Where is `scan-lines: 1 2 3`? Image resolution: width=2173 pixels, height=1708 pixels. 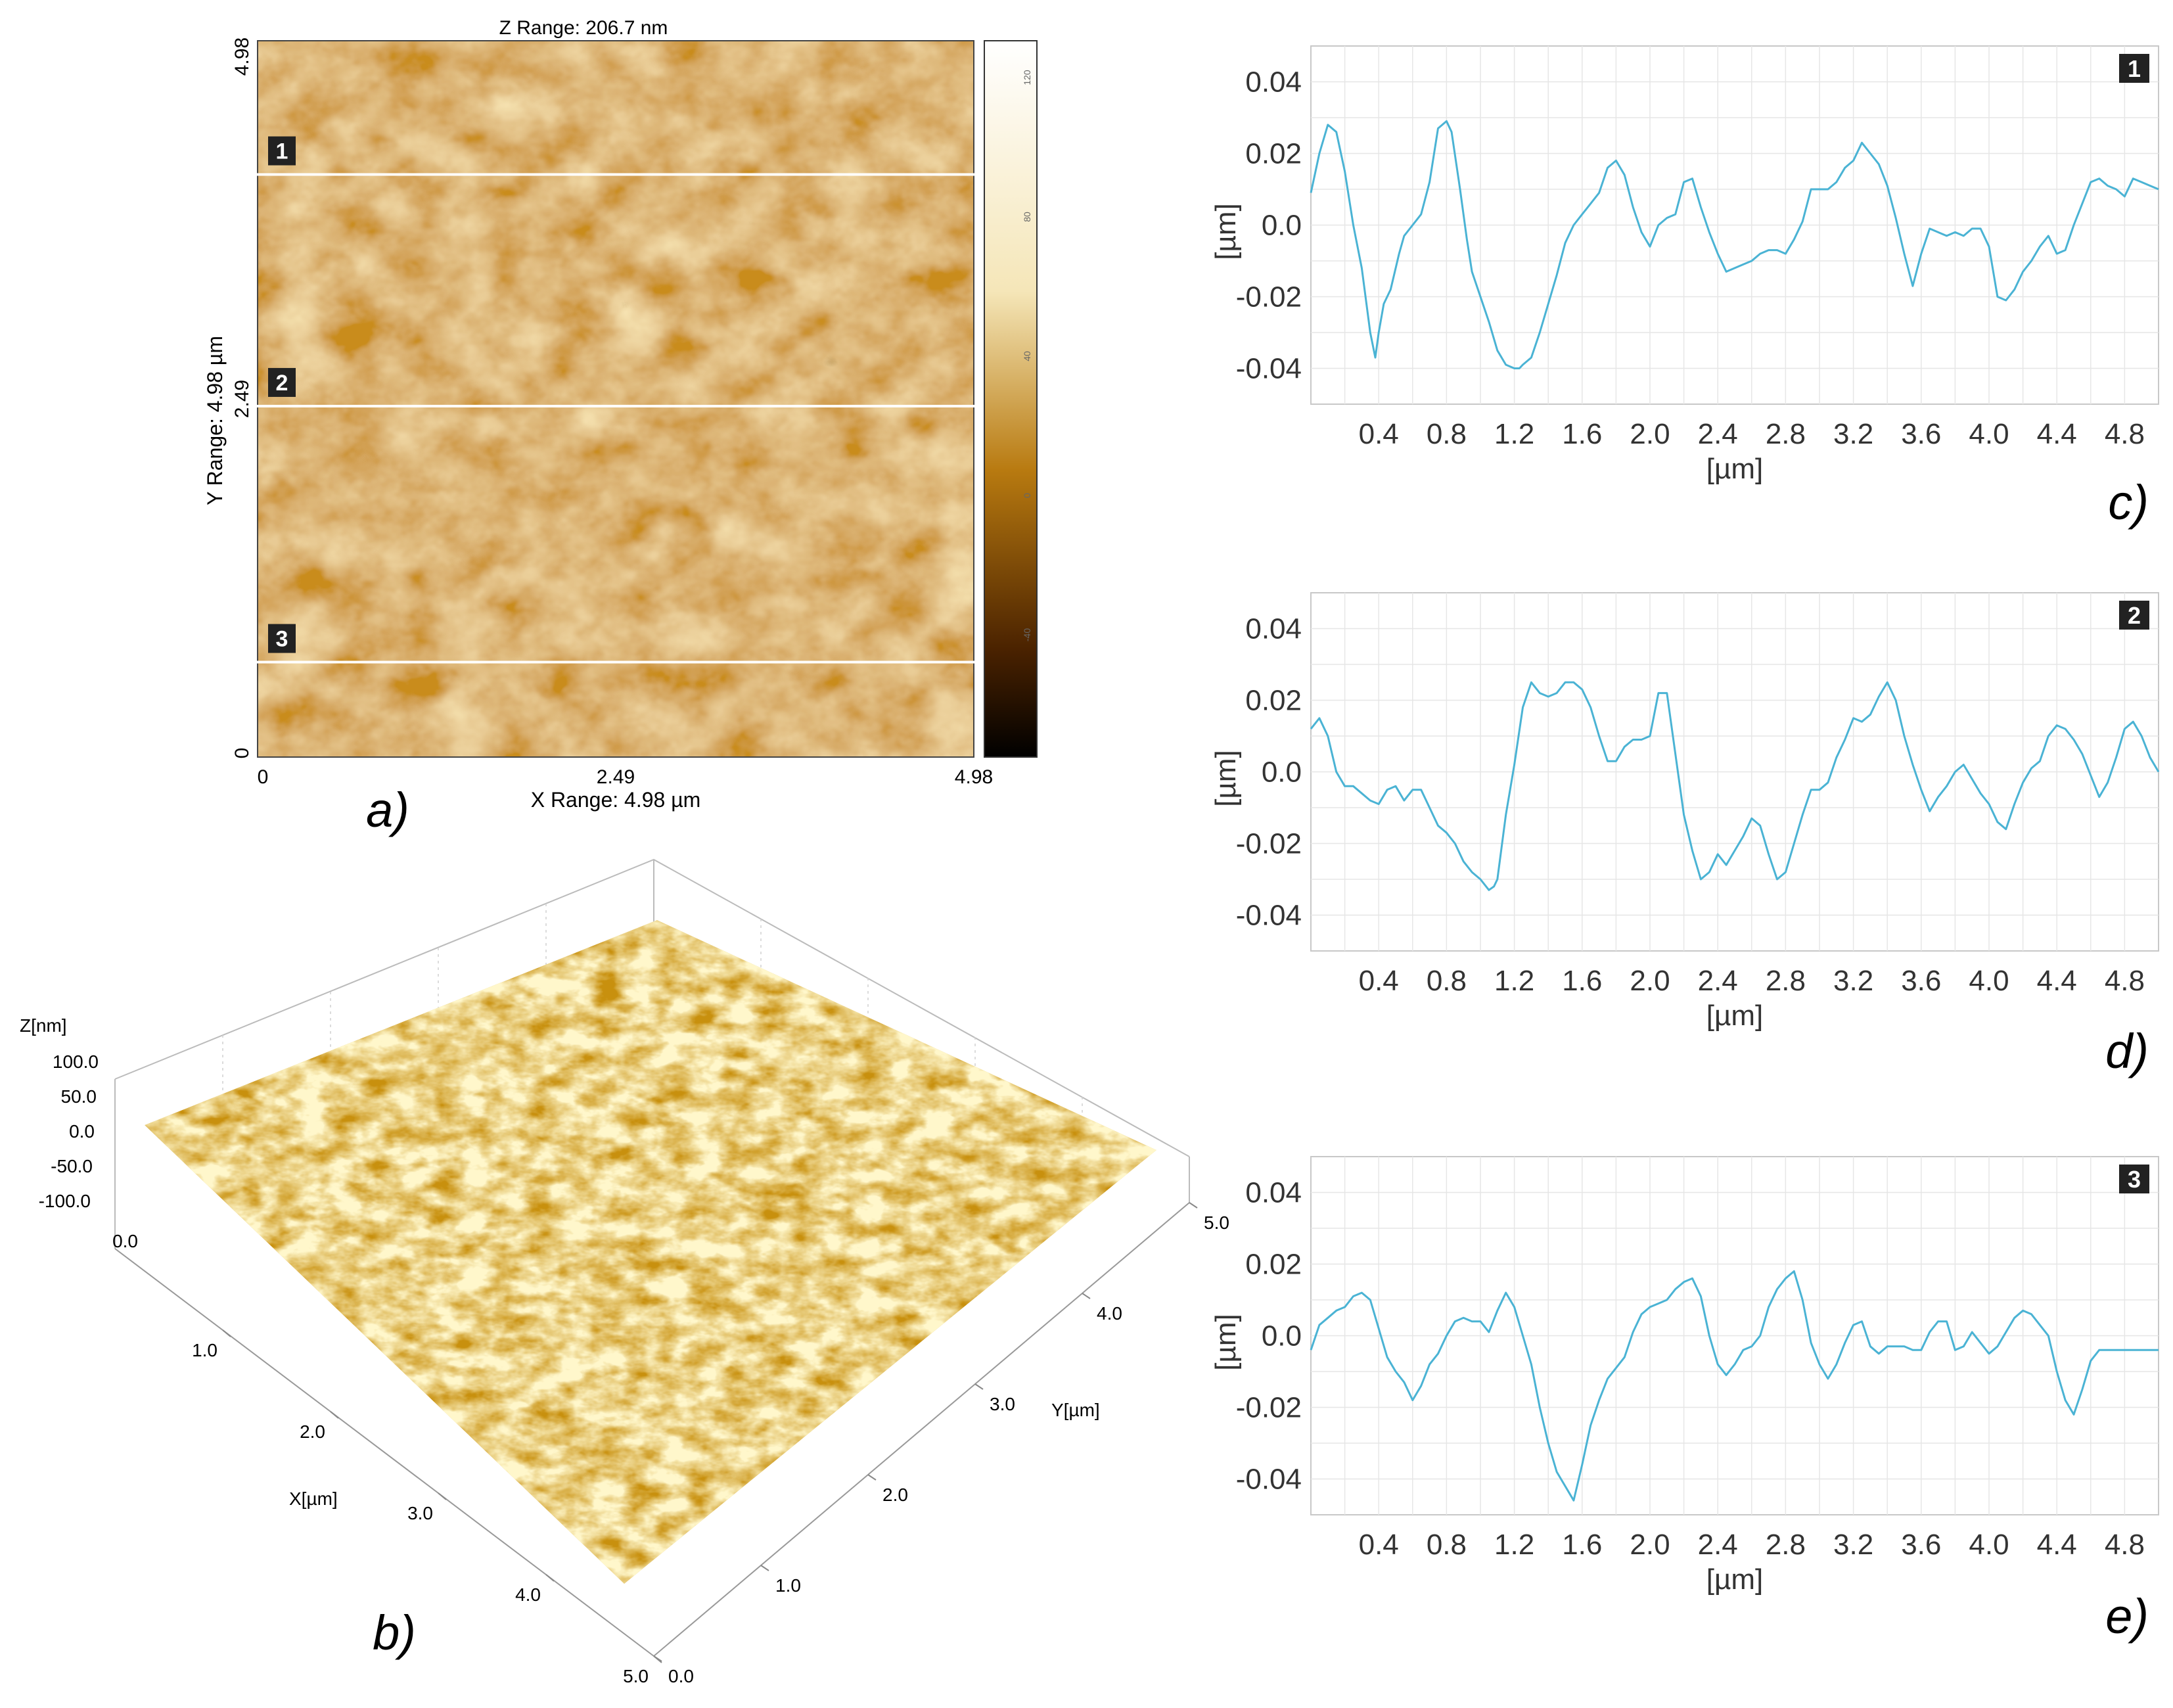 scan-lines: 1 2 3 is located at coordinates (615, 400).